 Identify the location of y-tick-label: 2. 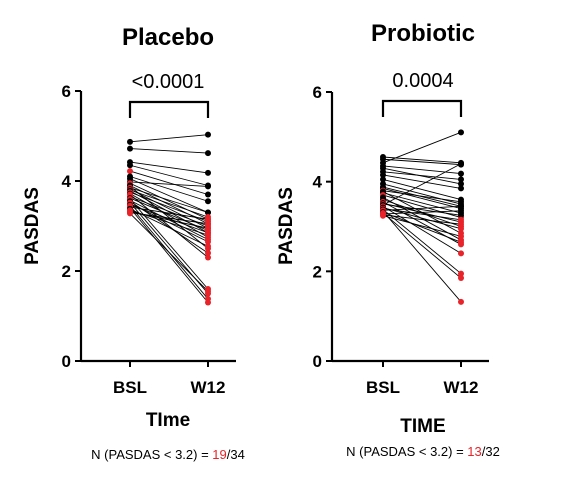
(66, 271).